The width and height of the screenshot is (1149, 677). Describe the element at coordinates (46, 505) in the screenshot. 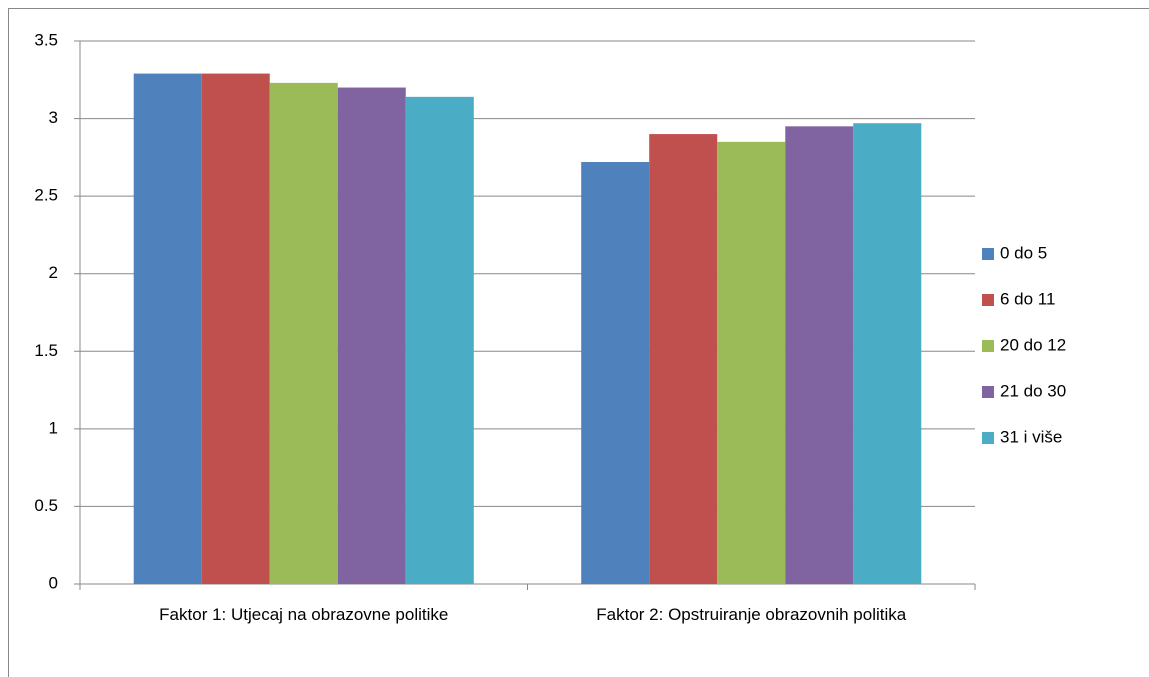

I see `y-tick-label: 0.5` at that location.